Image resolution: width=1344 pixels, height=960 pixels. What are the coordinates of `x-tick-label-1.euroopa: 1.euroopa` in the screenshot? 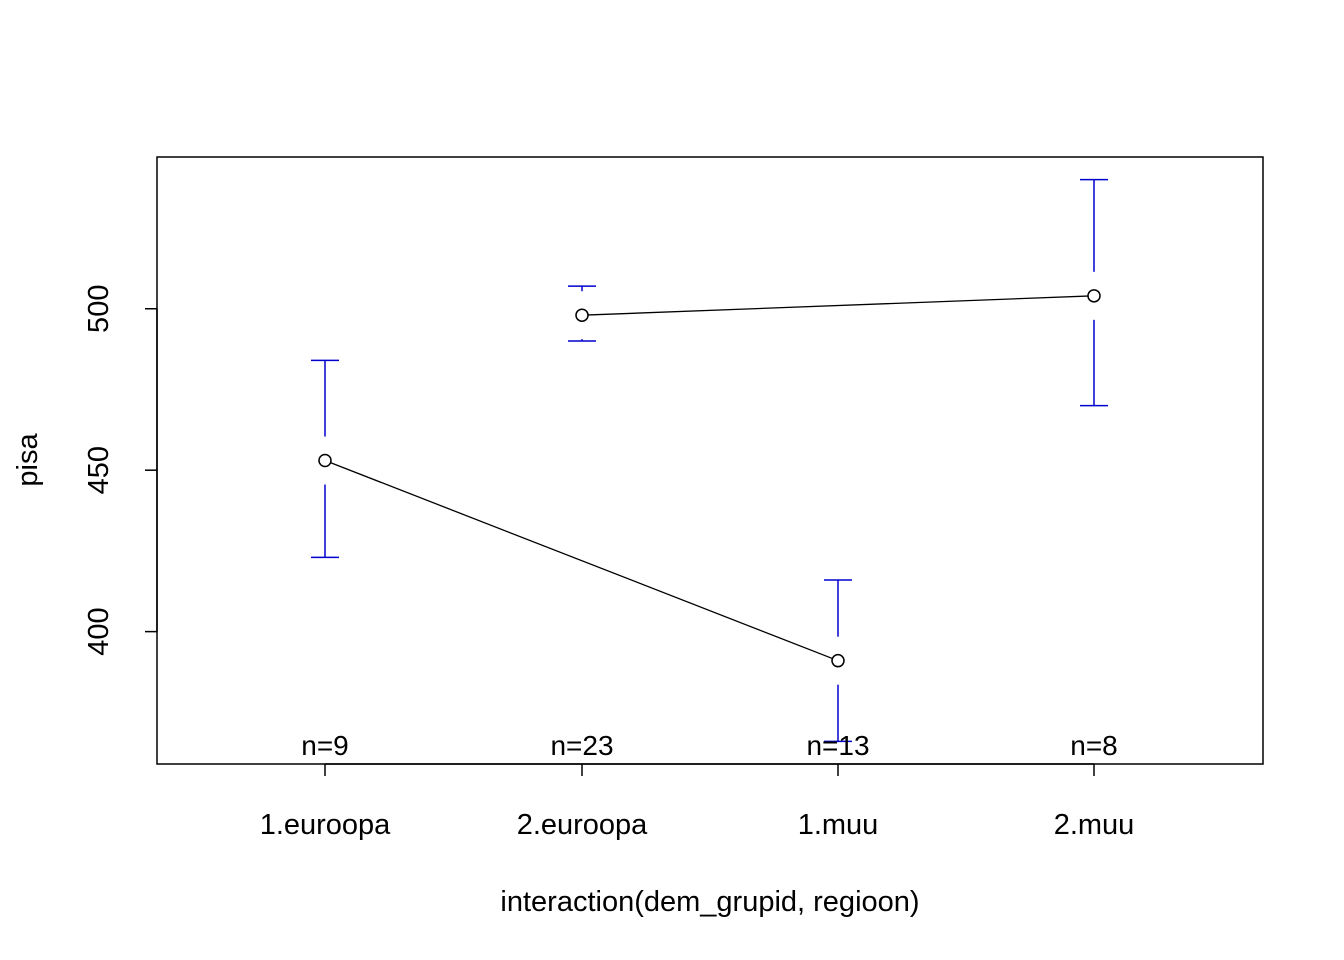 It's located at (325, 825).